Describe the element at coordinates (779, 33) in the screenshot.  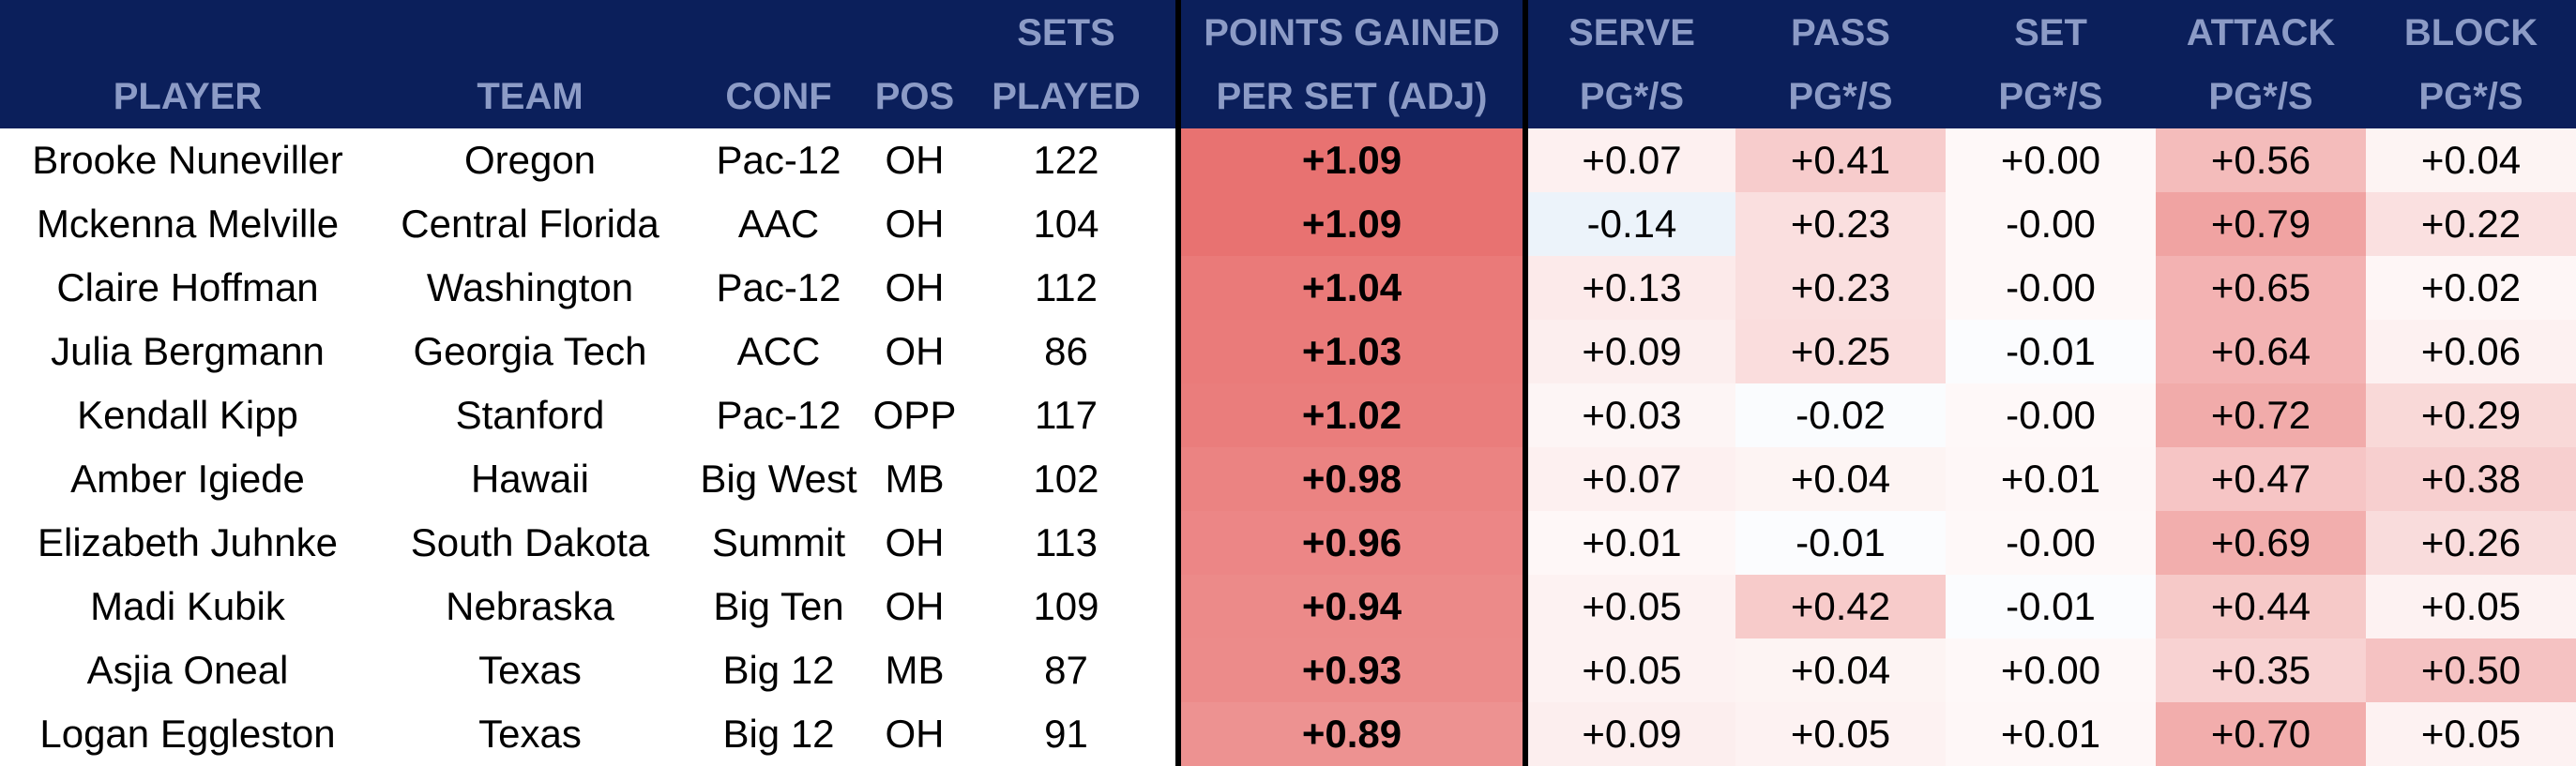
I see `header-line1` at that location.